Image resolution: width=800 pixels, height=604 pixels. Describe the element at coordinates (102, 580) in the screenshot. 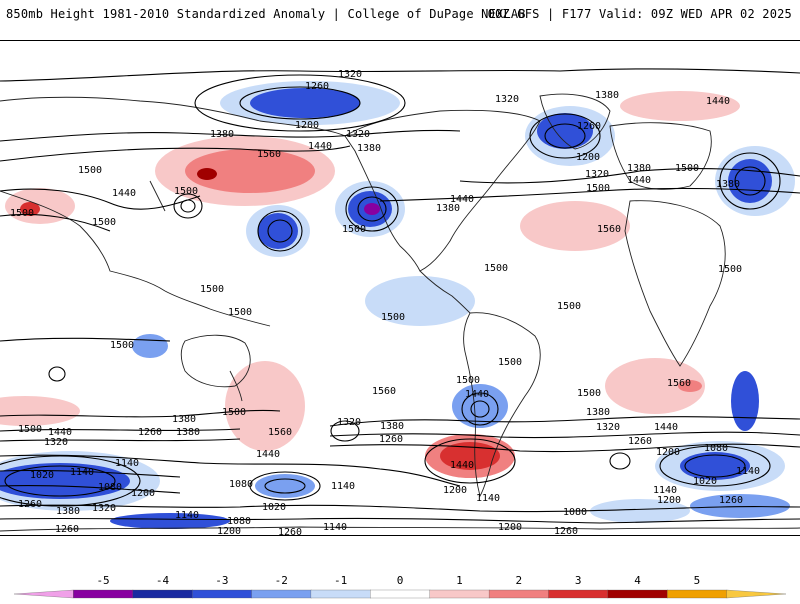

I see `colorbar-tick-label: -5` at that location.